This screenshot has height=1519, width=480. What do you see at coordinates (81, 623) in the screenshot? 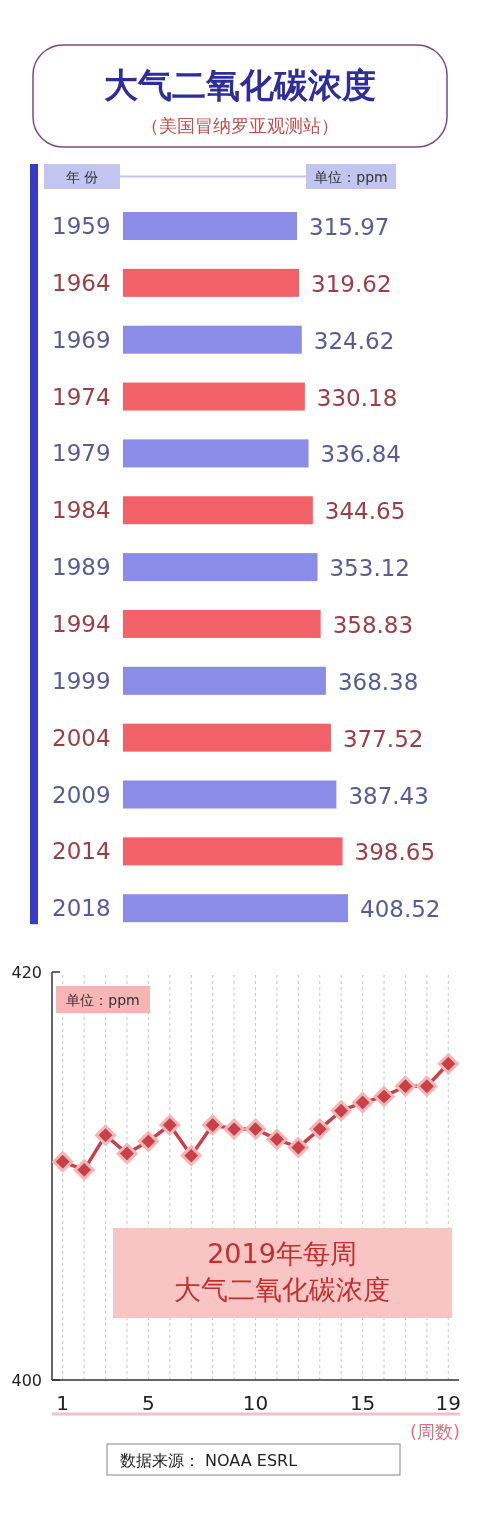
I see `y-tick-label: 1994` at bounding box center [81, 623].